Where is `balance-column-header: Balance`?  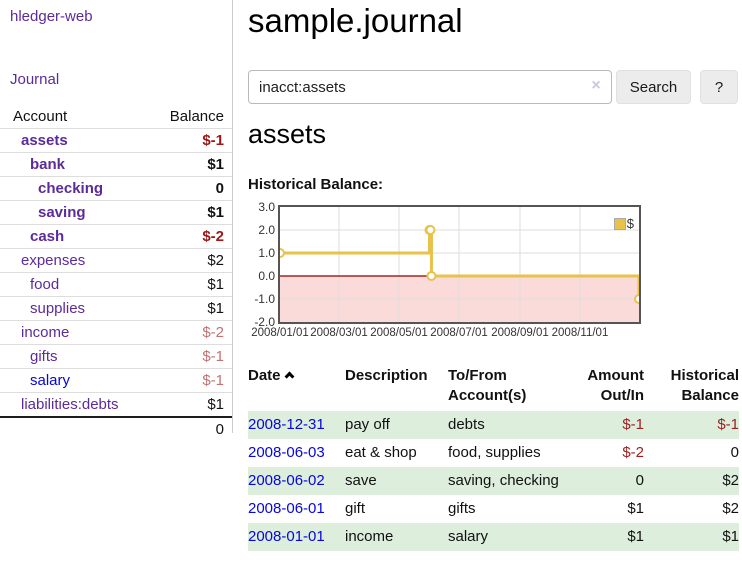 balance-column-header: Balance is located at coordinates (196, 116).